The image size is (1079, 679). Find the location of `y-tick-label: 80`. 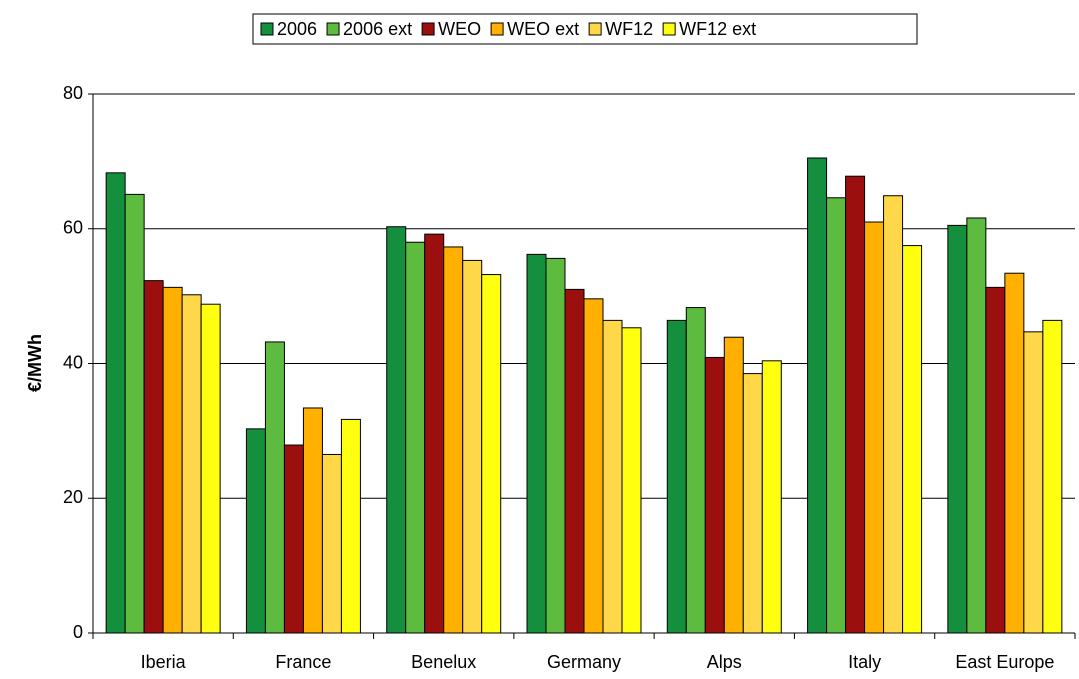

y-tick-label: 80 is located at coordinates (73, 93).